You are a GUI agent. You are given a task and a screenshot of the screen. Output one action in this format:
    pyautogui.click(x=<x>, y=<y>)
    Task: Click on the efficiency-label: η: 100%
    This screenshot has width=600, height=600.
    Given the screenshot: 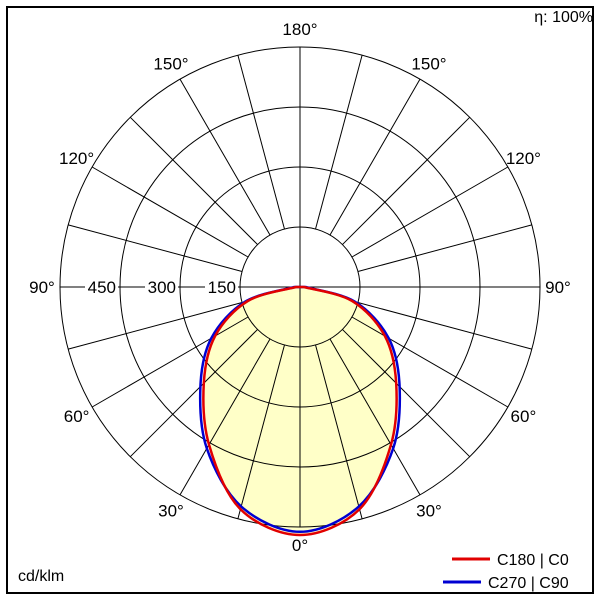 What is the action you would take?
    pyautogui.click(x=563, y=17)
    